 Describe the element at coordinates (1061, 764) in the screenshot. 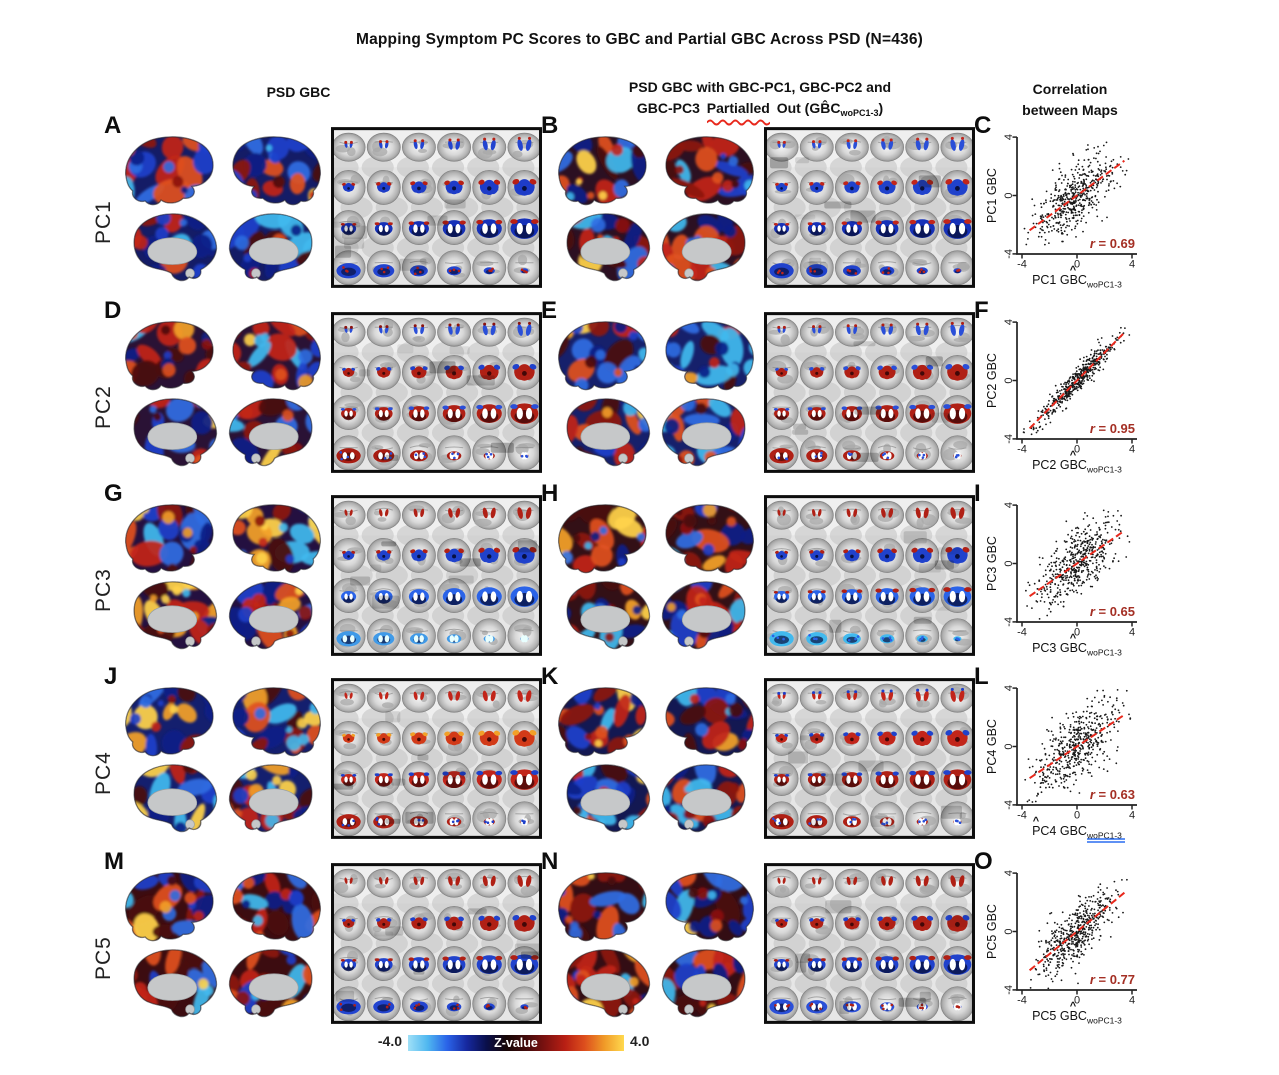

I see `scatter-plot-L: -4 0 4 -4 0 4 PC4 GBC ^PC4 GBCwoPC1-3 r = 0.63` at that location.